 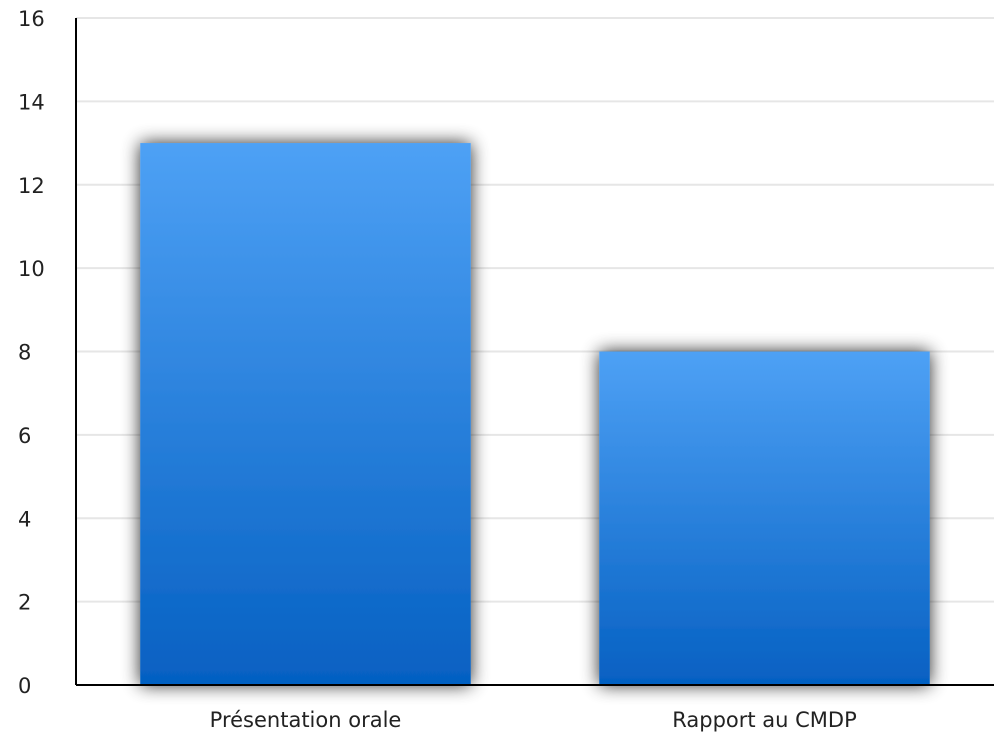 I want to click on x-tick-label-0: Présentation orale, so click(x=306, y=720).